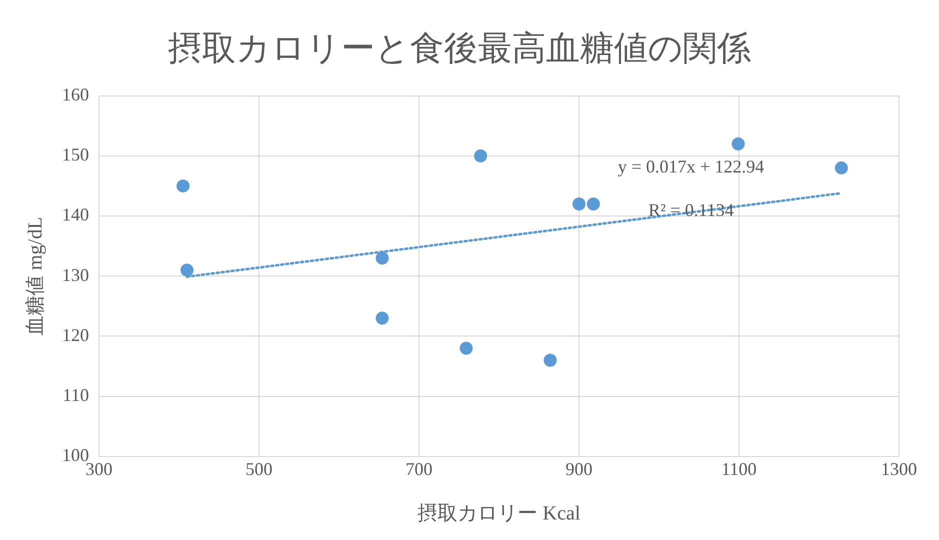  I want to click on x-tick-label: 1300, so click(899, 468).